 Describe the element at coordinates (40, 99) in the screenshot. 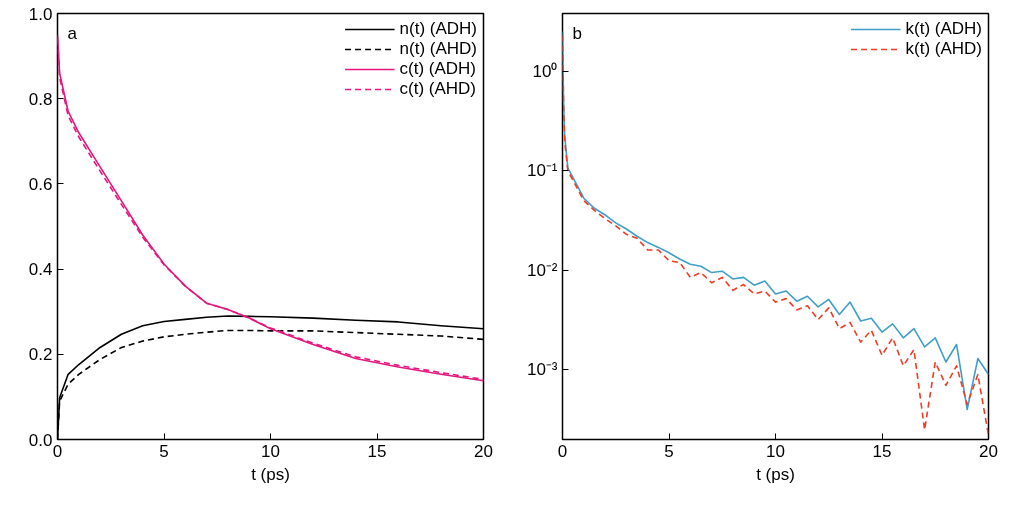

I see `y-tick-label: 0.8` at that location.